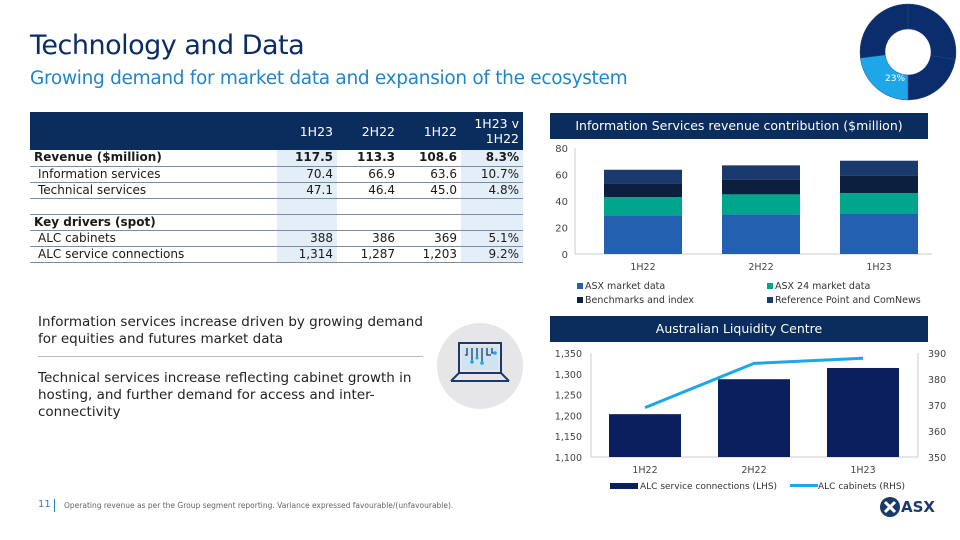  I want to click on table-row: ALC cabinets 388 386 369 5.1%, so click(276, 238).